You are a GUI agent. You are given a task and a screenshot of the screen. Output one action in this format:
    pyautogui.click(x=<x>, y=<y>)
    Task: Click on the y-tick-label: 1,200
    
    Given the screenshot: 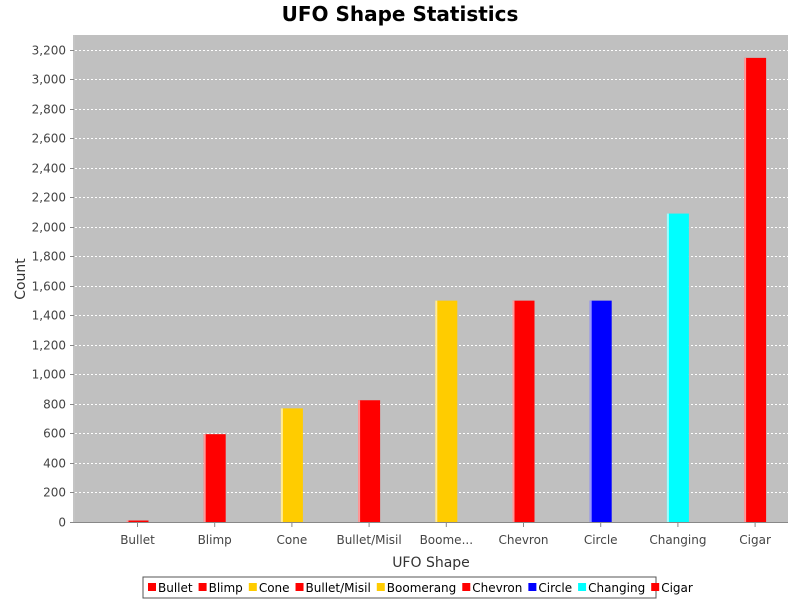 What is the action you would take?
    pyautogui.click(x=49, y=346)
    